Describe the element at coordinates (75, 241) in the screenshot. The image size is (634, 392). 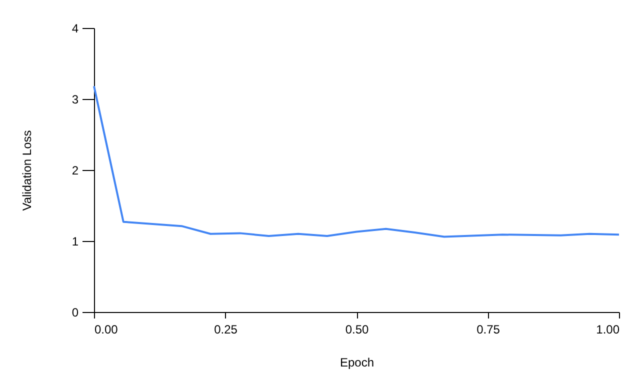
I see `y-tick-label: 1` at that location.